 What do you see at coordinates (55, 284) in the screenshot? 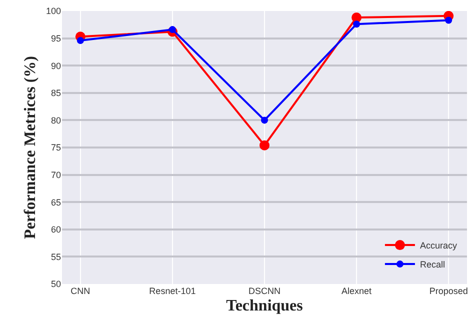
I see `y-tick-label: 50` at bounding box center [55, 284].